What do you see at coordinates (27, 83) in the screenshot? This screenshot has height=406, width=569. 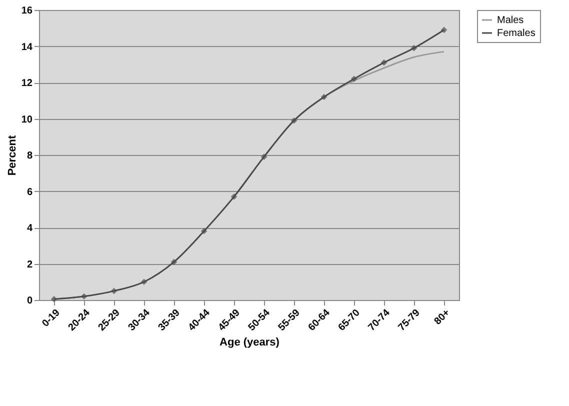 I see `y-tick-label: 12` at bounding box center [27, 83].